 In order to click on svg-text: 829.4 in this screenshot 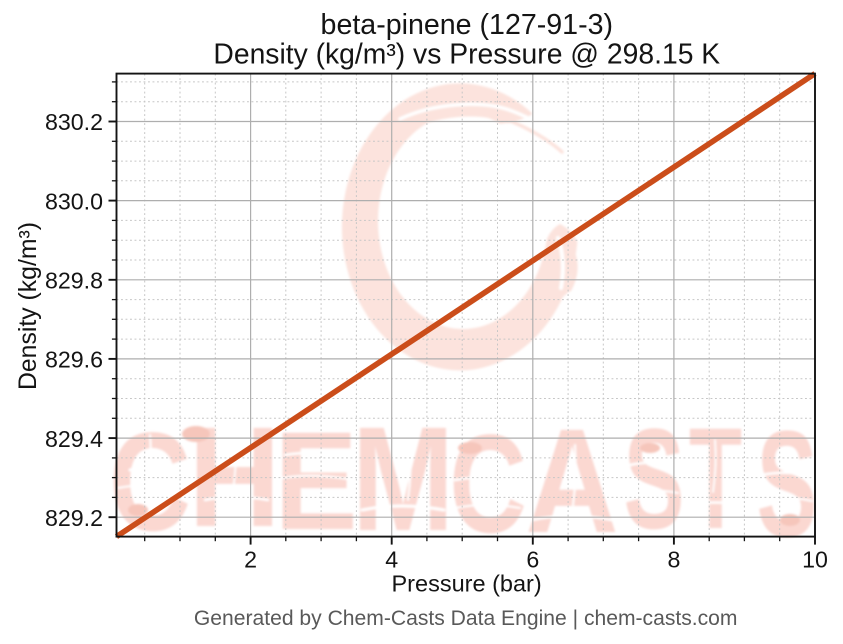, I will do `click(74, 439)`.